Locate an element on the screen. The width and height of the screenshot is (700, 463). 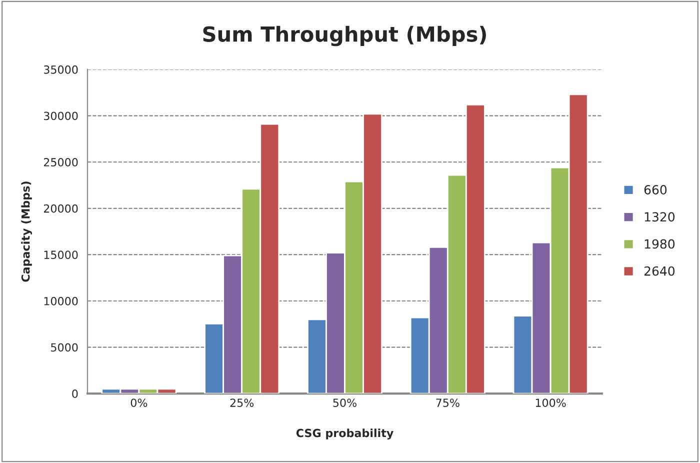
x-tick-label: 50% is located at coordinates (344, 403).